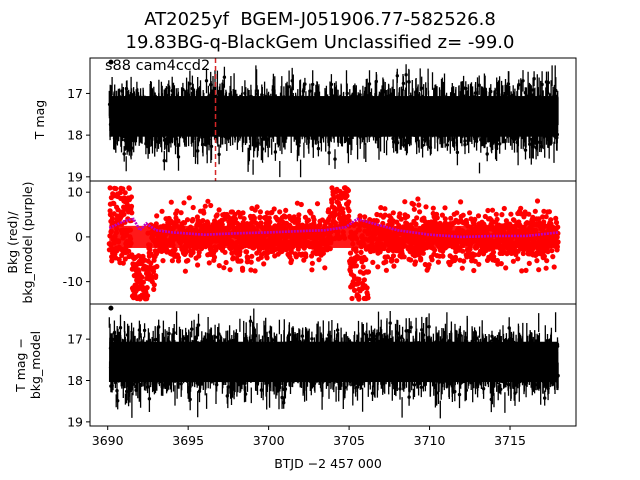 The width and height of the screenshot is (640, 480). I want to click on middle-panel-ylabel-line2: bkg_model (purple), so click(27, 242).